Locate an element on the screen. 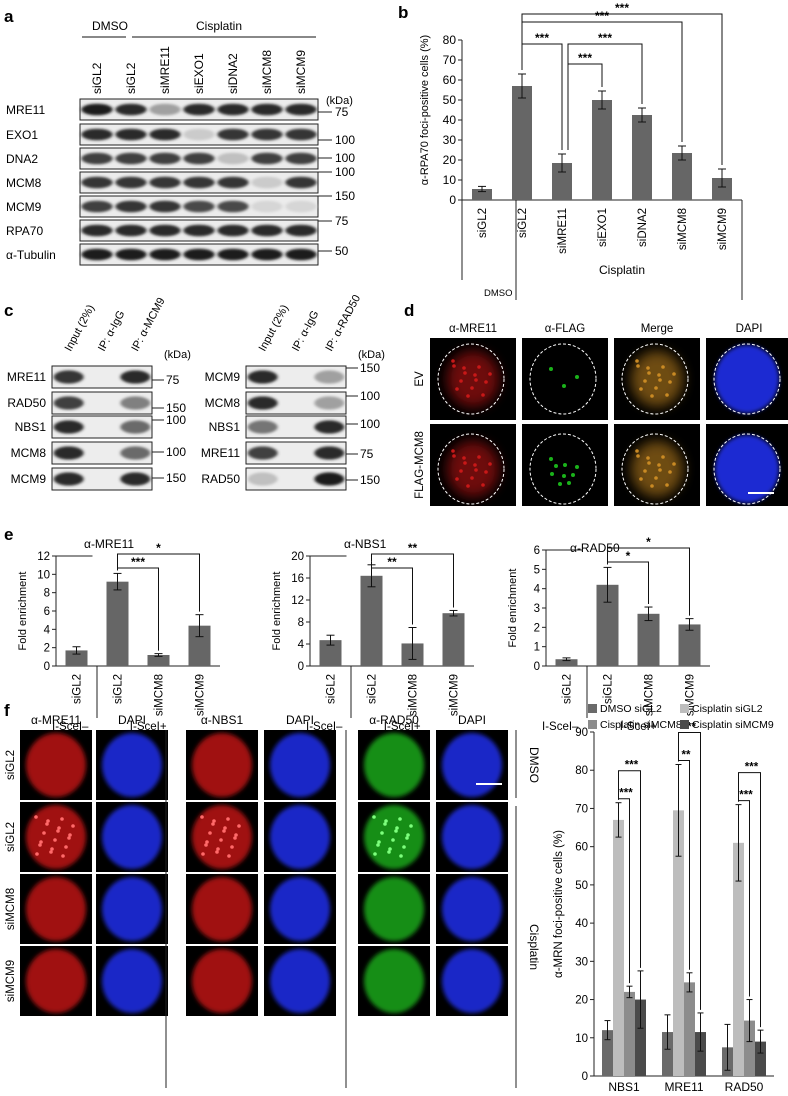 This screenshot has width=788, height=1096. significance-bracket is located at coordinates (392, 593).